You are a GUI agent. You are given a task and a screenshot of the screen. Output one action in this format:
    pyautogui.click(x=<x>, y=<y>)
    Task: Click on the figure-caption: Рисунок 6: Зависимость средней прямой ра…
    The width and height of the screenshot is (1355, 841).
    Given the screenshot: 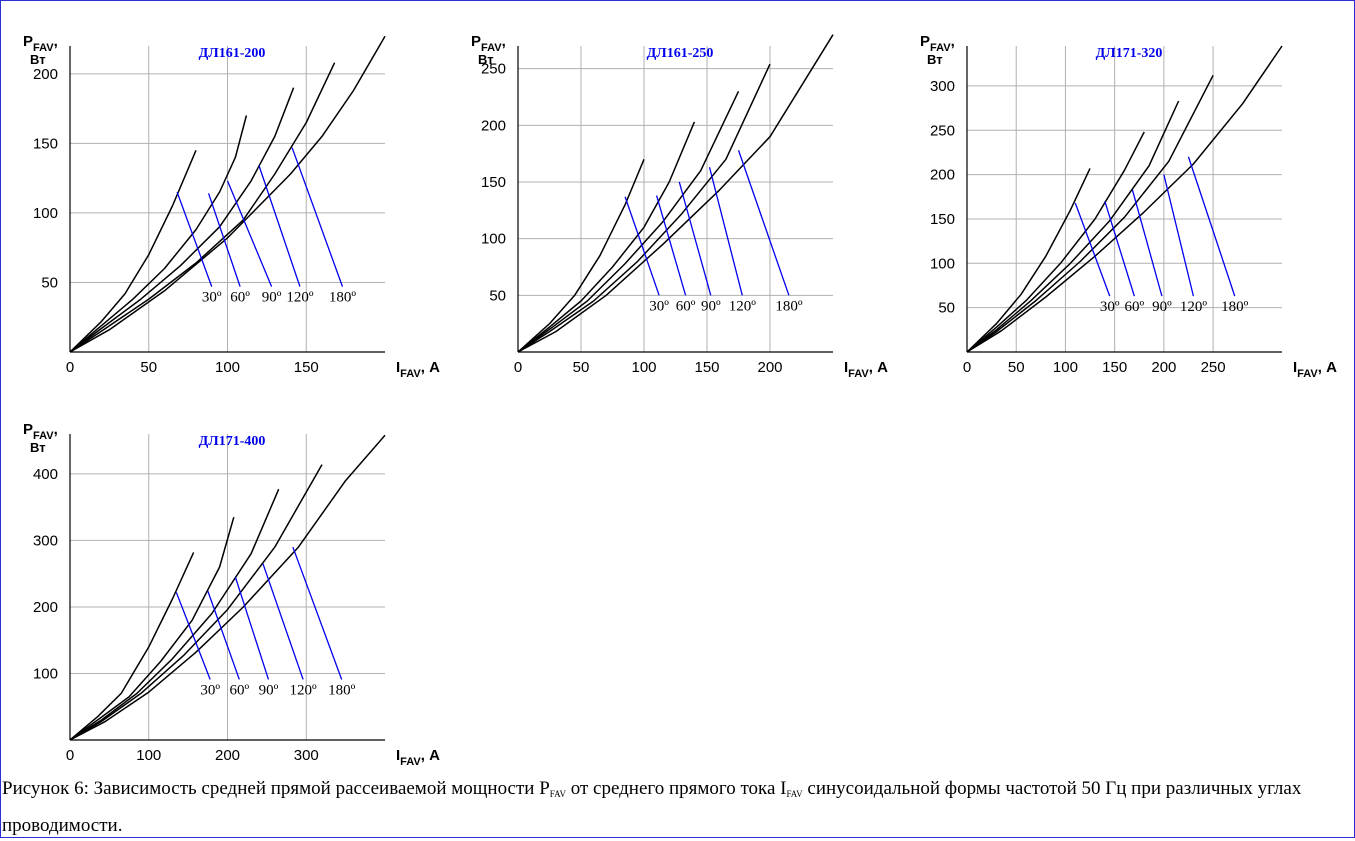 What is the action you would take?
    pyautogui.click(x=672, y=807)
    